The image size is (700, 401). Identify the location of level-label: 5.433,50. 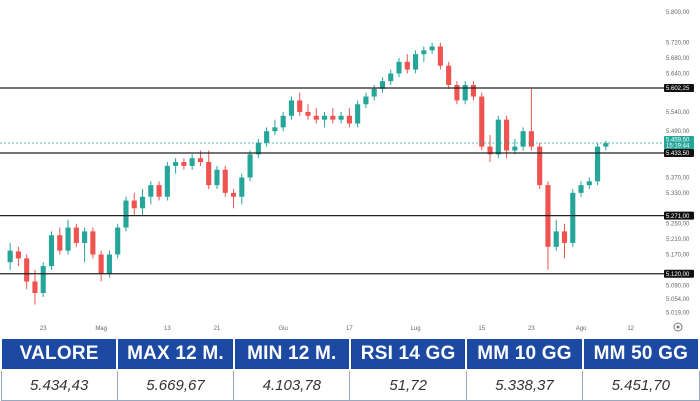
(678, 154).